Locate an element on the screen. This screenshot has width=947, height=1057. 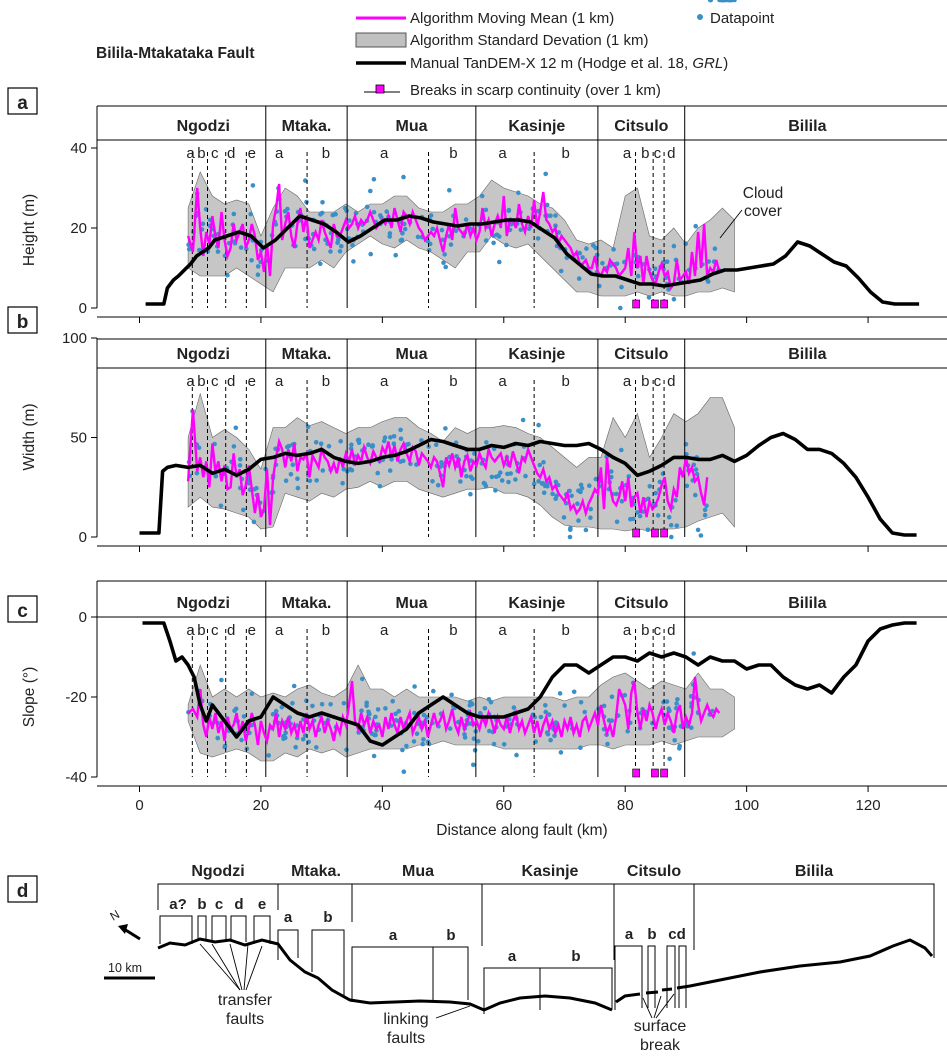
x-tick-label: 40 is located at coordinates (382, 805).